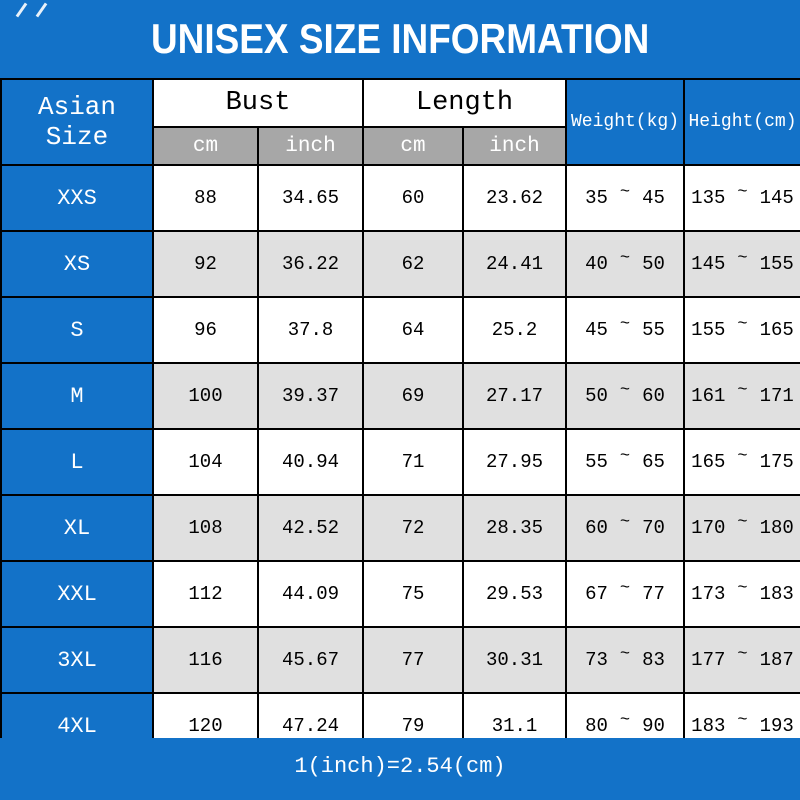 This screenshot has height=800, width=800. I want to click on size-label: S, so click(77, 330).